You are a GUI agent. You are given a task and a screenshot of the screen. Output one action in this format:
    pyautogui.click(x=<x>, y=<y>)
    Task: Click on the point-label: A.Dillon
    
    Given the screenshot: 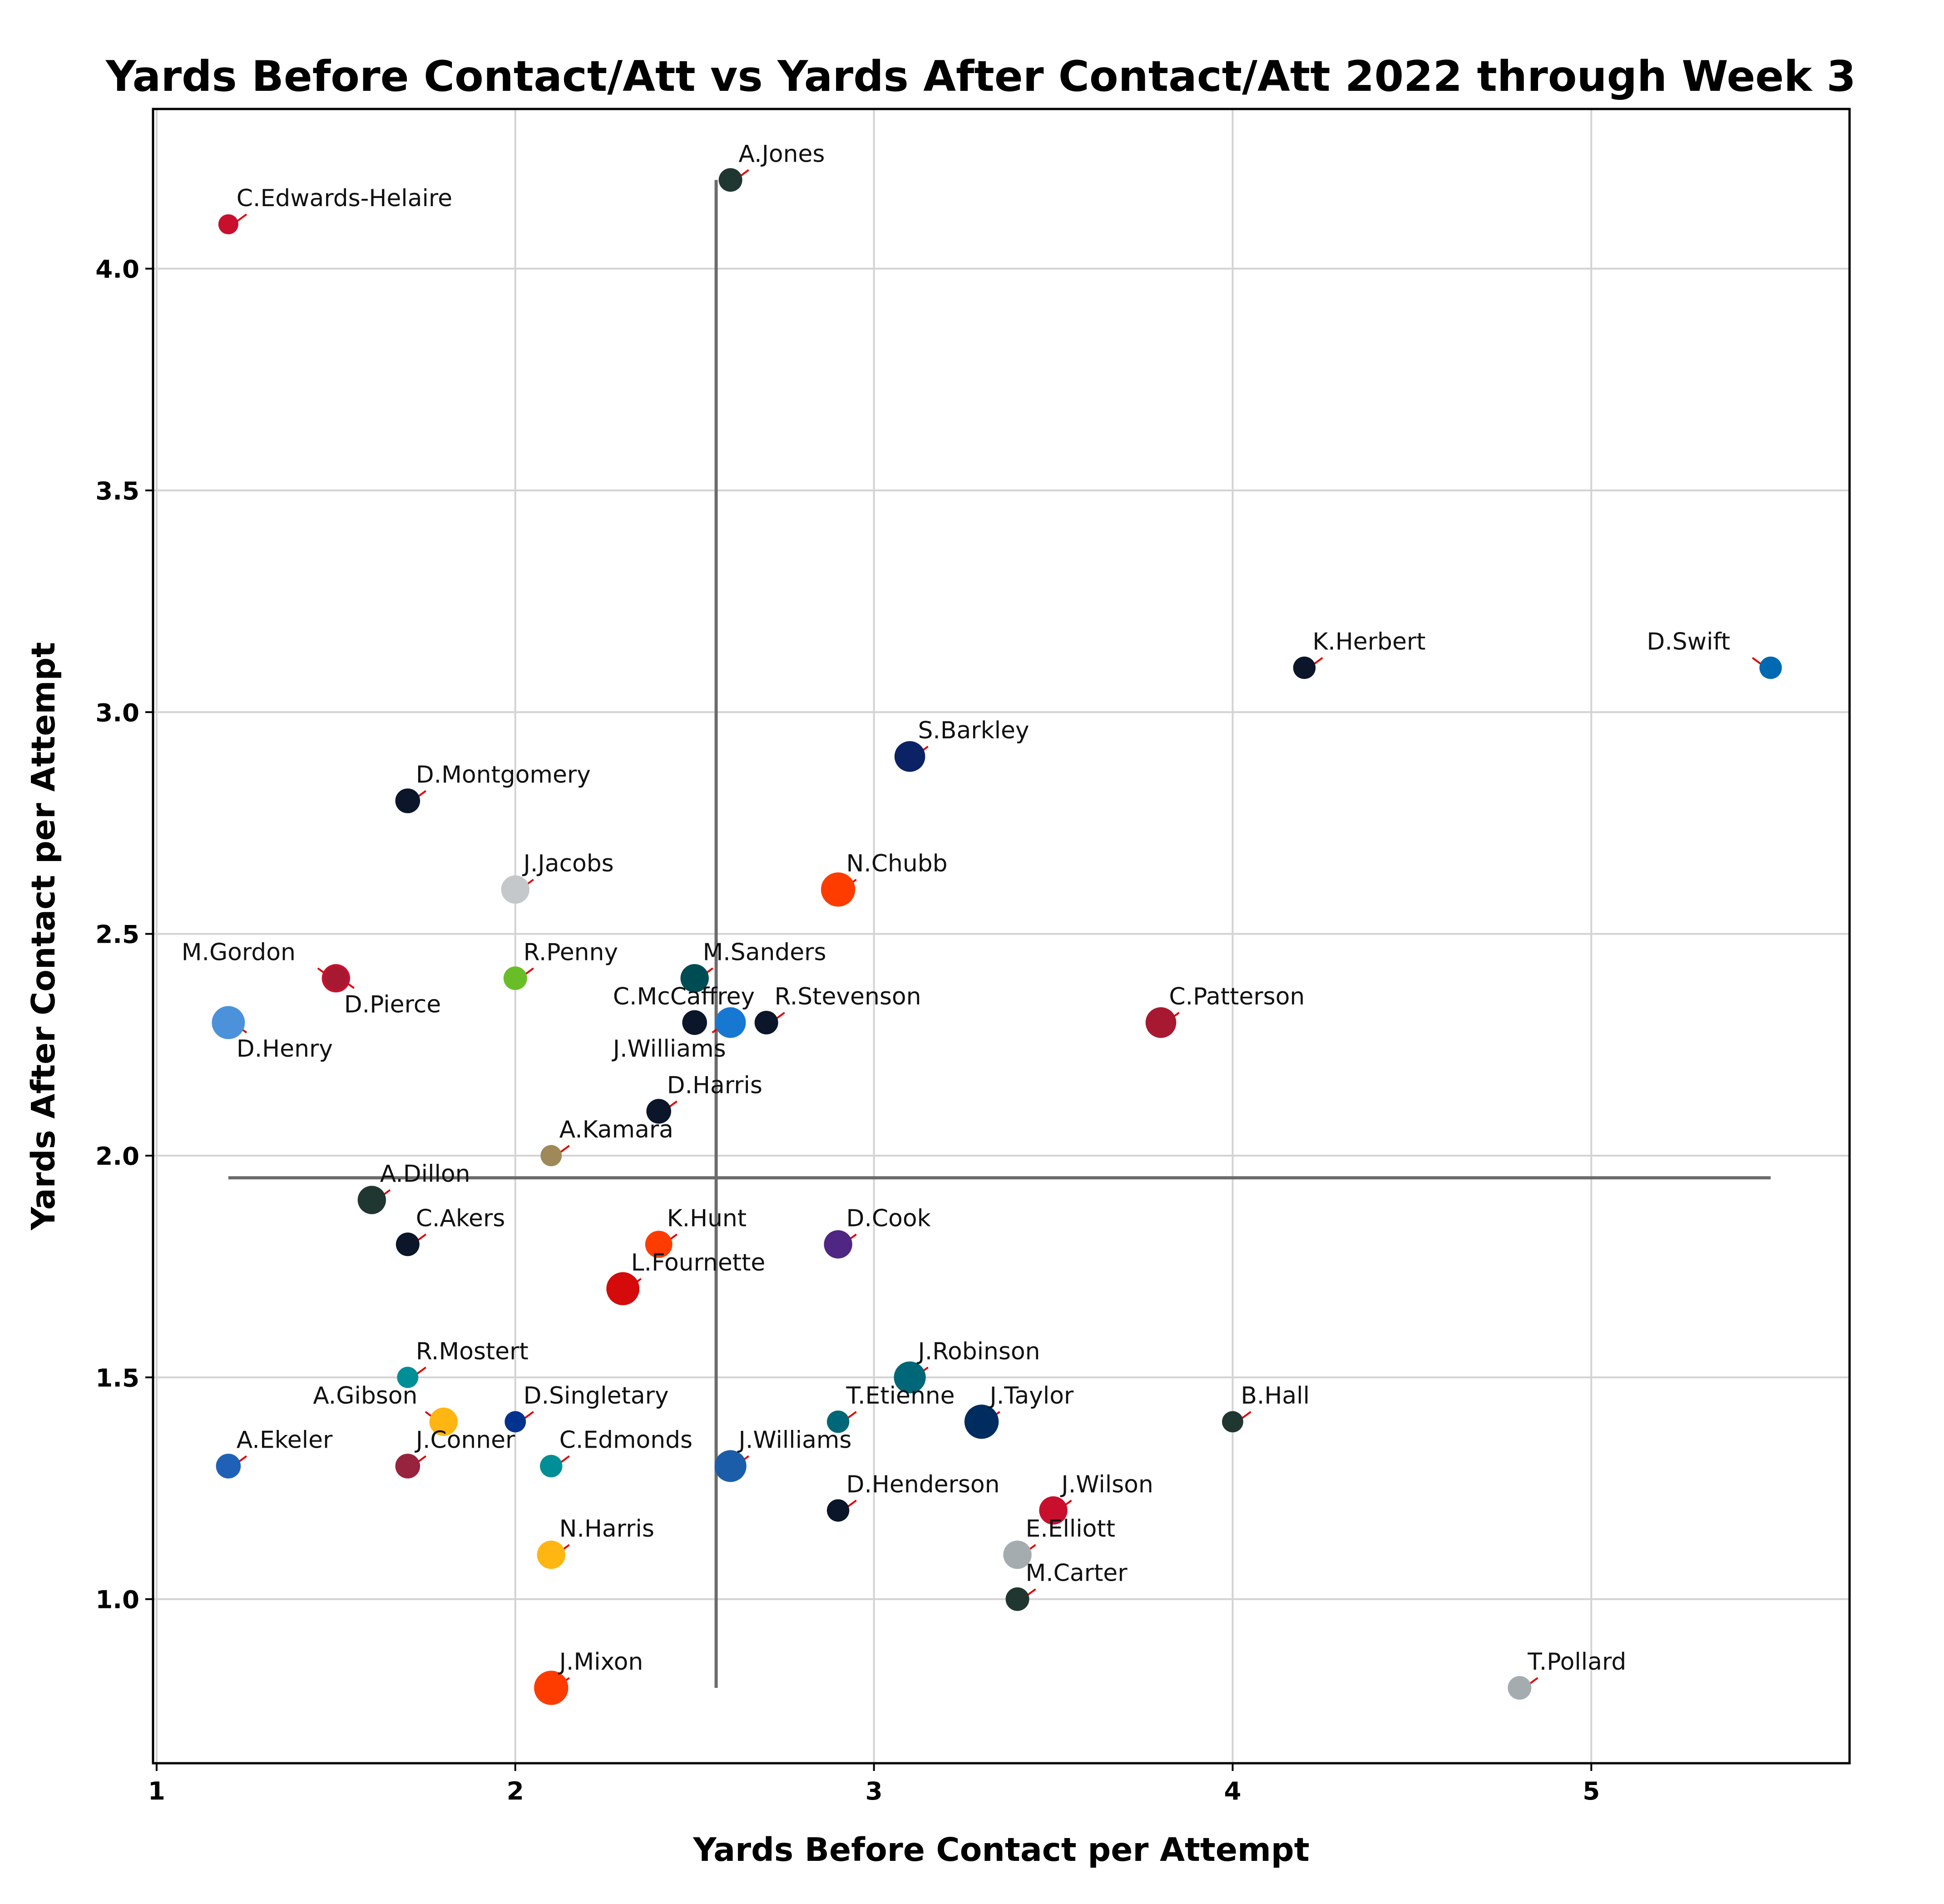 What is the action you would take?
    pyautogui.click(x=425, y=1174)
    